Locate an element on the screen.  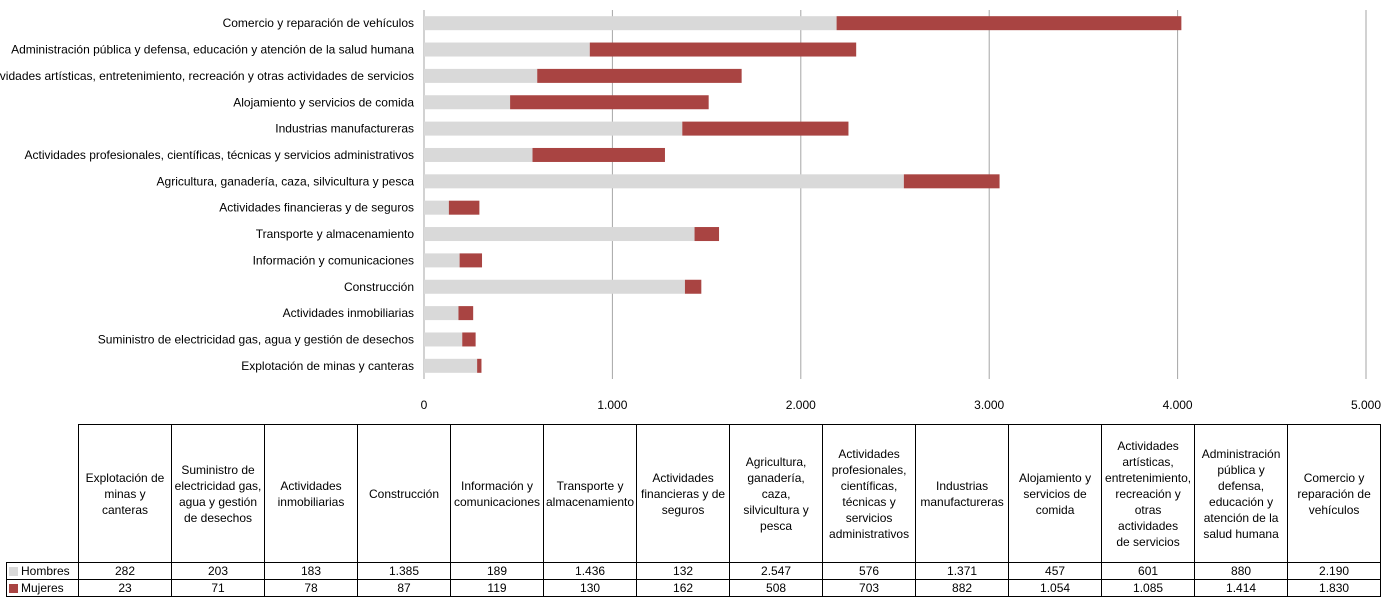
table-cell: 162 is located at coordinates (683, 588).